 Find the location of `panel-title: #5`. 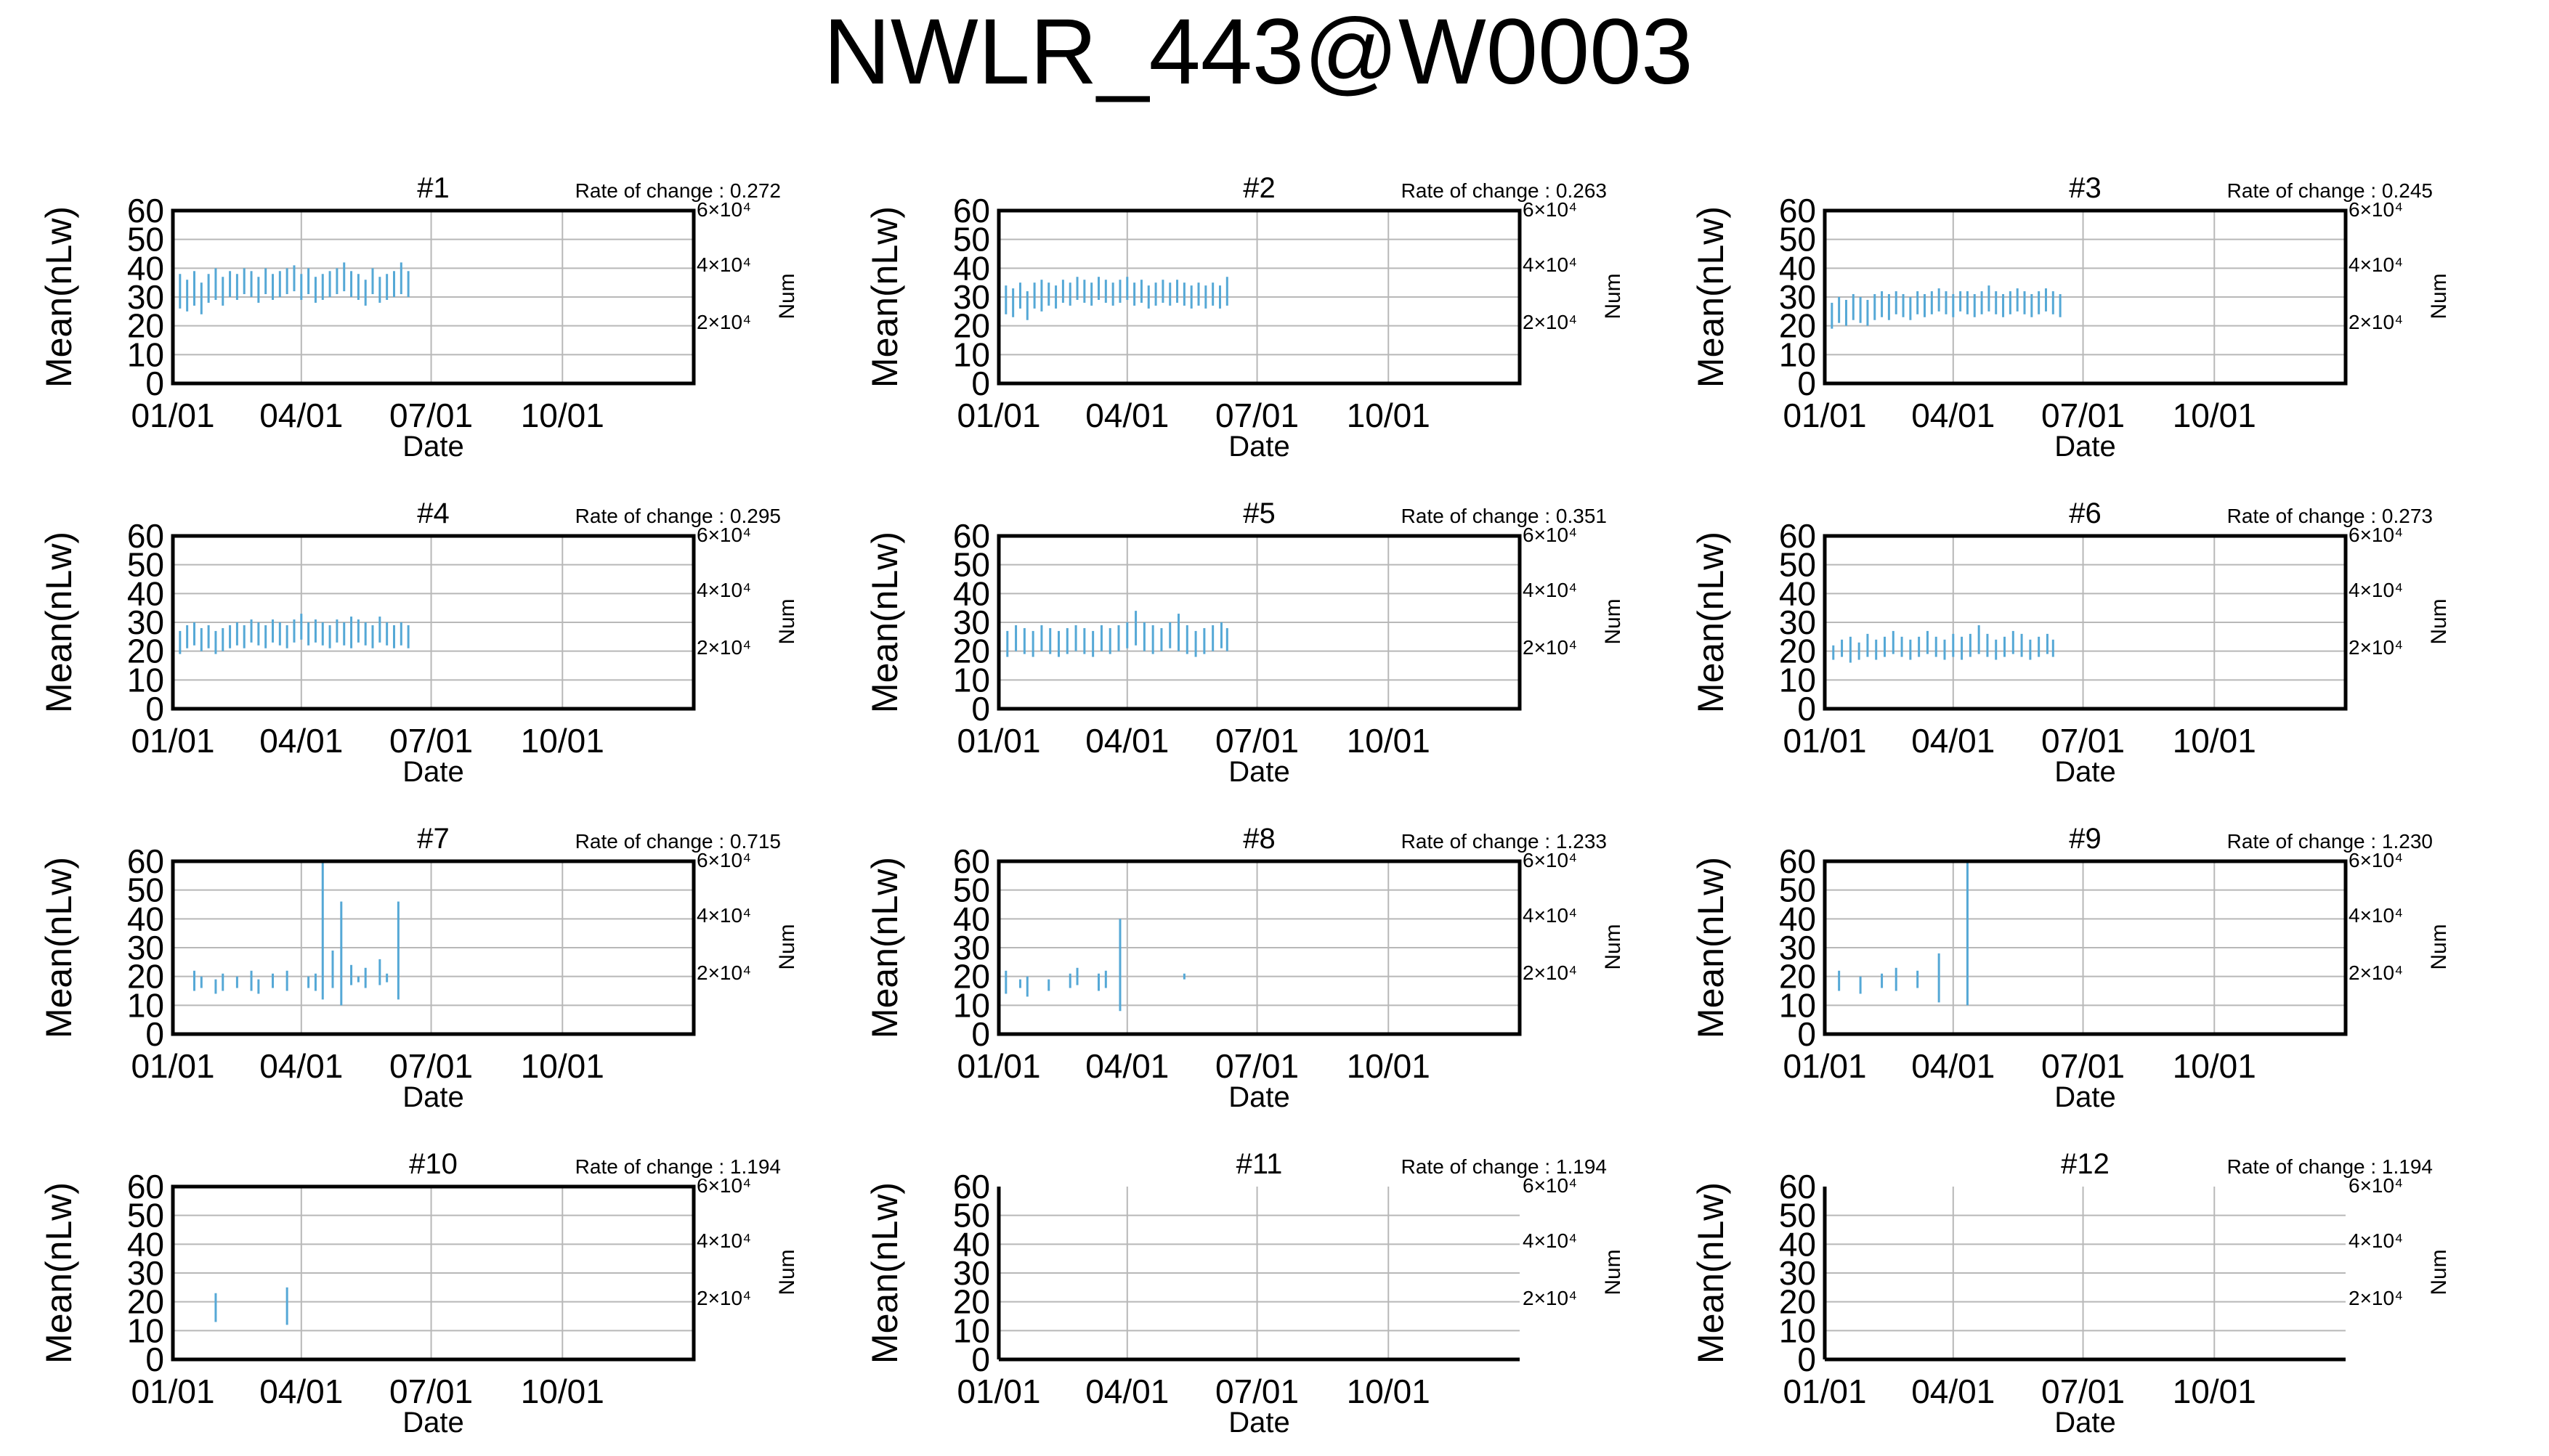

panel-title: #5 is located at coordinates (1260, 513).